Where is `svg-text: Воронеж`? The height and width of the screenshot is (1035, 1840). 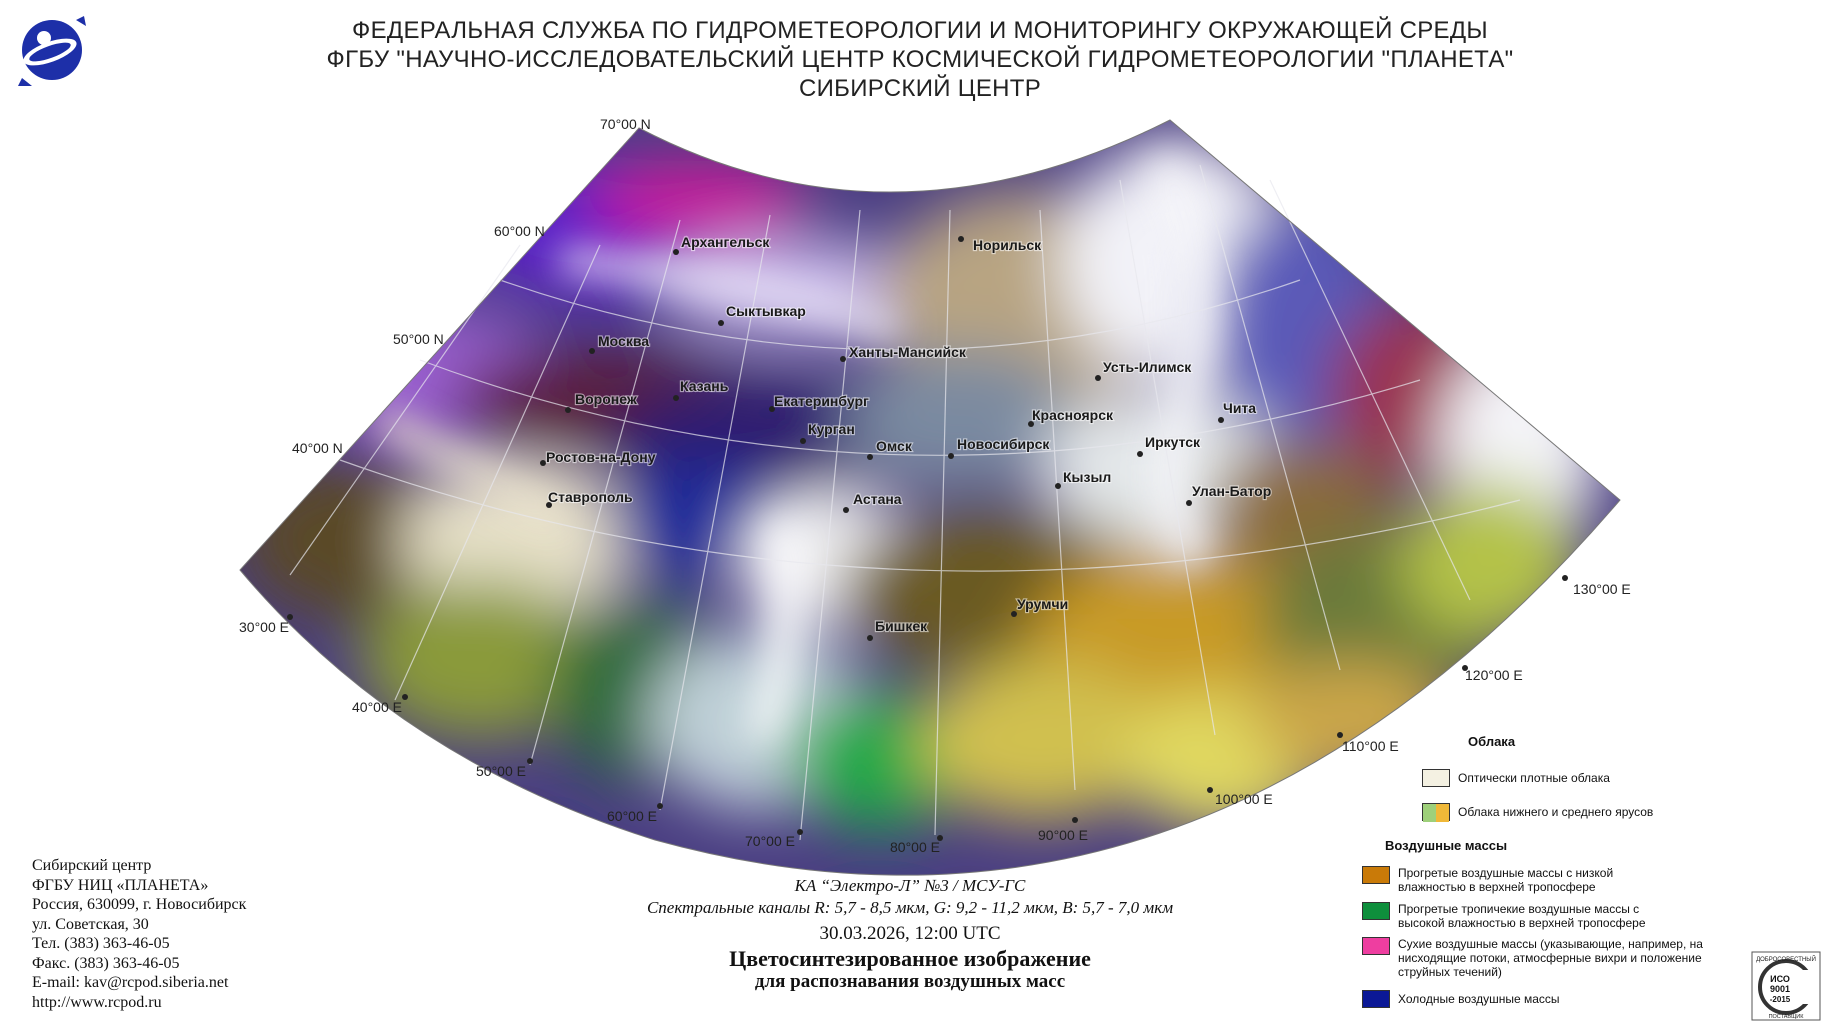 svg-text: Воронеж is located at coordinates (606, 399).